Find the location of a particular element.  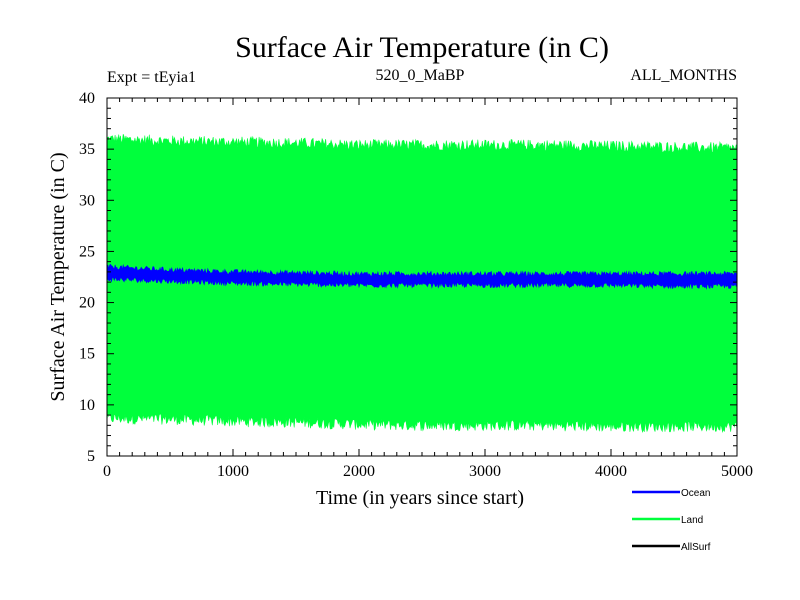

legend-label-allsurf: AllSurf is located at coordinates (696, 547).